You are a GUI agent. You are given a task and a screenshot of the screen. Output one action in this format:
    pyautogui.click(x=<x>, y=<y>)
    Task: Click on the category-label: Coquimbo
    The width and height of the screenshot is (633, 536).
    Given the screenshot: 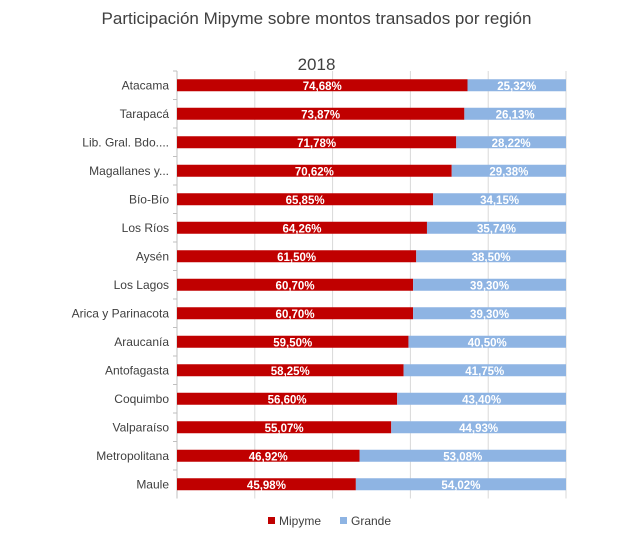 What is the action you would take?
    pyautogui.click(x=141, y=399)
    